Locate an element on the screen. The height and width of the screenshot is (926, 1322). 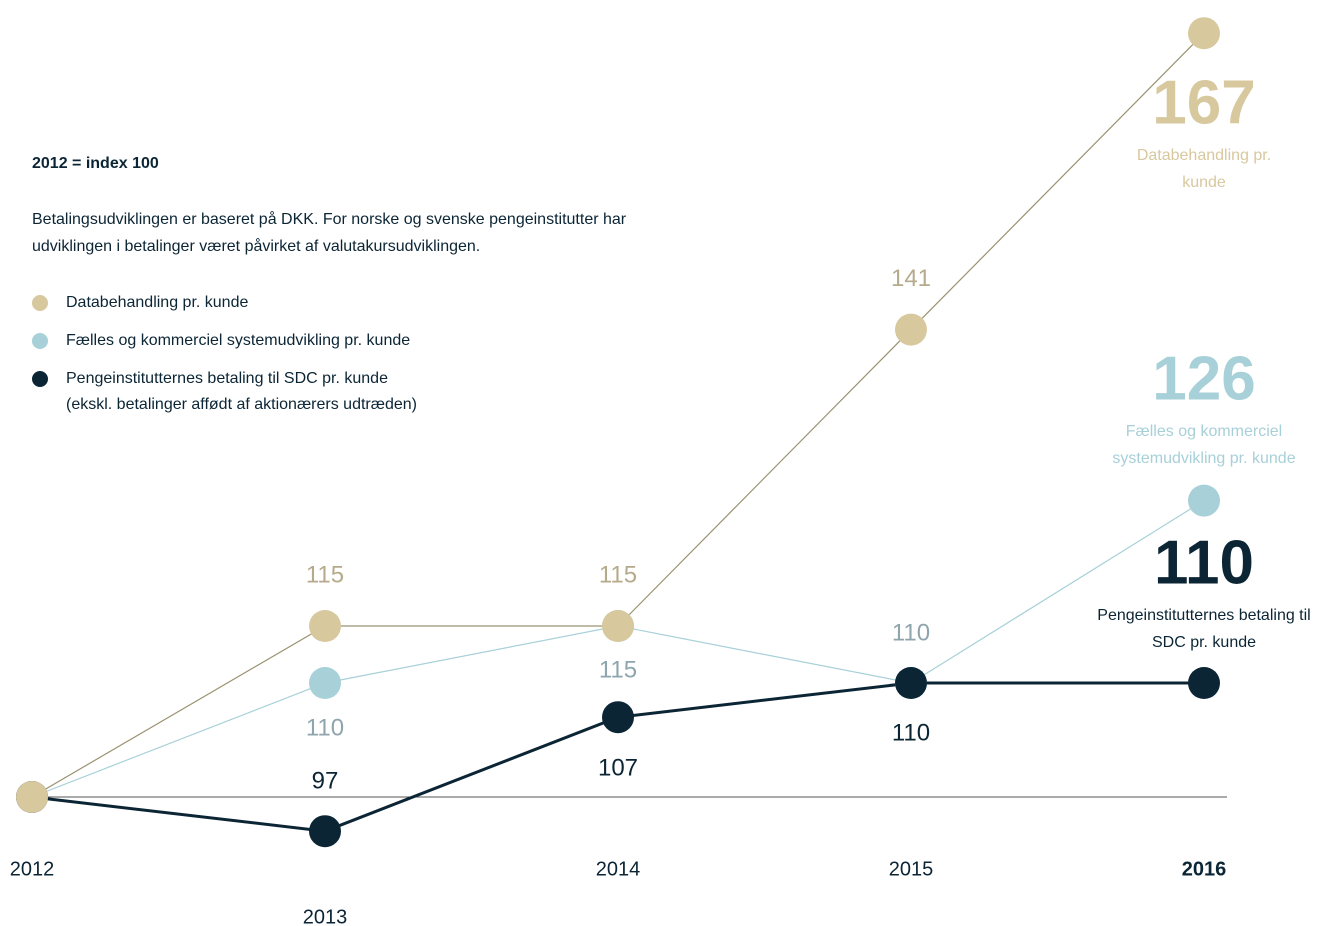
x-tick-label: 2013 is located at coordinates (325, 916).